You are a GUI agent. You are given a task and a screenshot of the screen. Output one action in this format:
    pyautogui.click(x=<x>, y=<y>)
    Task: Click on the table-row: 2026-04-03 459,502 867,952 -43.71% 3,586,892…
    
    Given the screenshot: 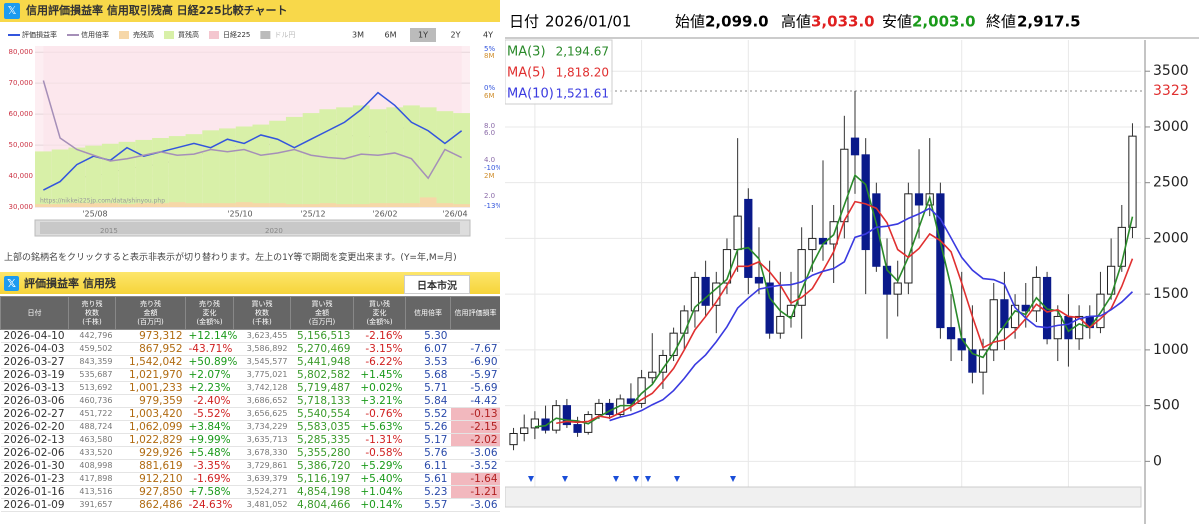 What is the action you would take?
    pyautogui.click(x=250, y=349)
    